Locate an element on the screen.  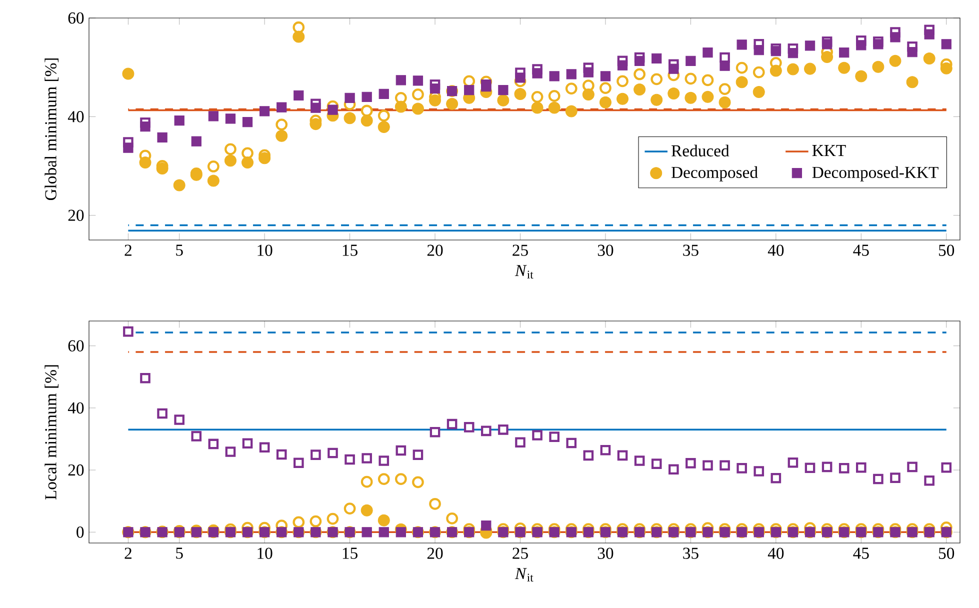
legend-label: Decomposed is located at coordinates (715, 174).